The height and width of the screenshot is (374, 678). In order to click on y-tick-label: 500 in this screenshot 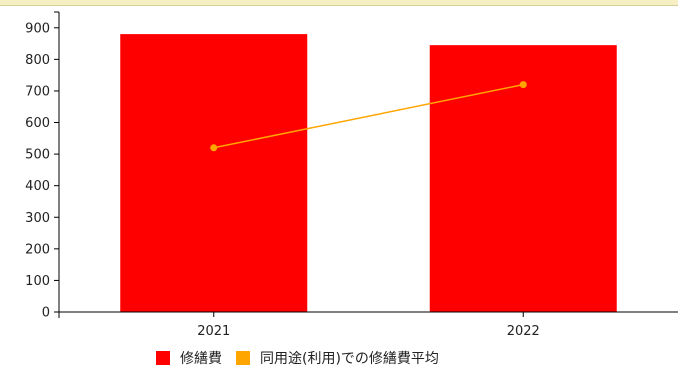, I will do `click(37, 155)`.